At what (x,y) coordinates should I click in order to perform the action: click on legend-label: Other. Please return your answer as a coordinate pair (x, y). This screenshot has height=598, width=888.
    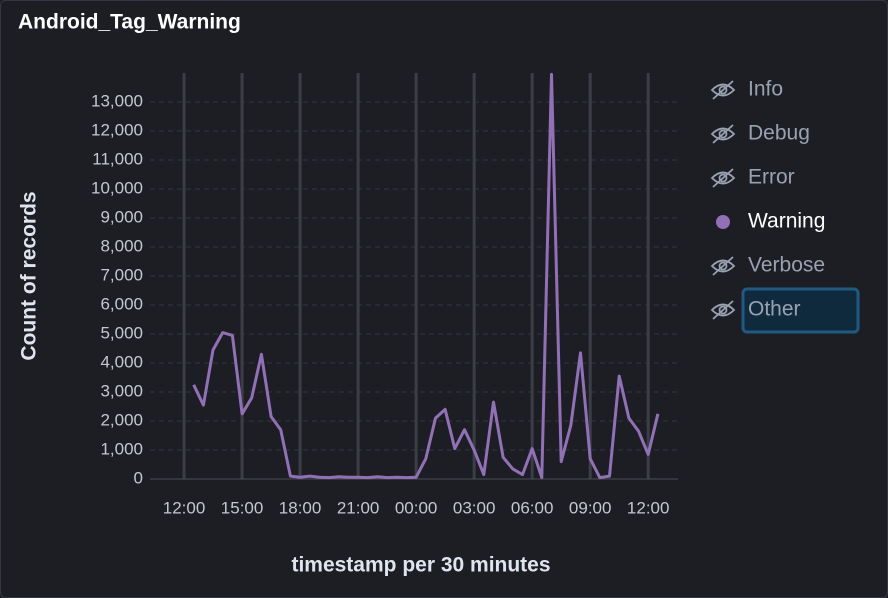
    Looking at the image, I should click on (774, 309).